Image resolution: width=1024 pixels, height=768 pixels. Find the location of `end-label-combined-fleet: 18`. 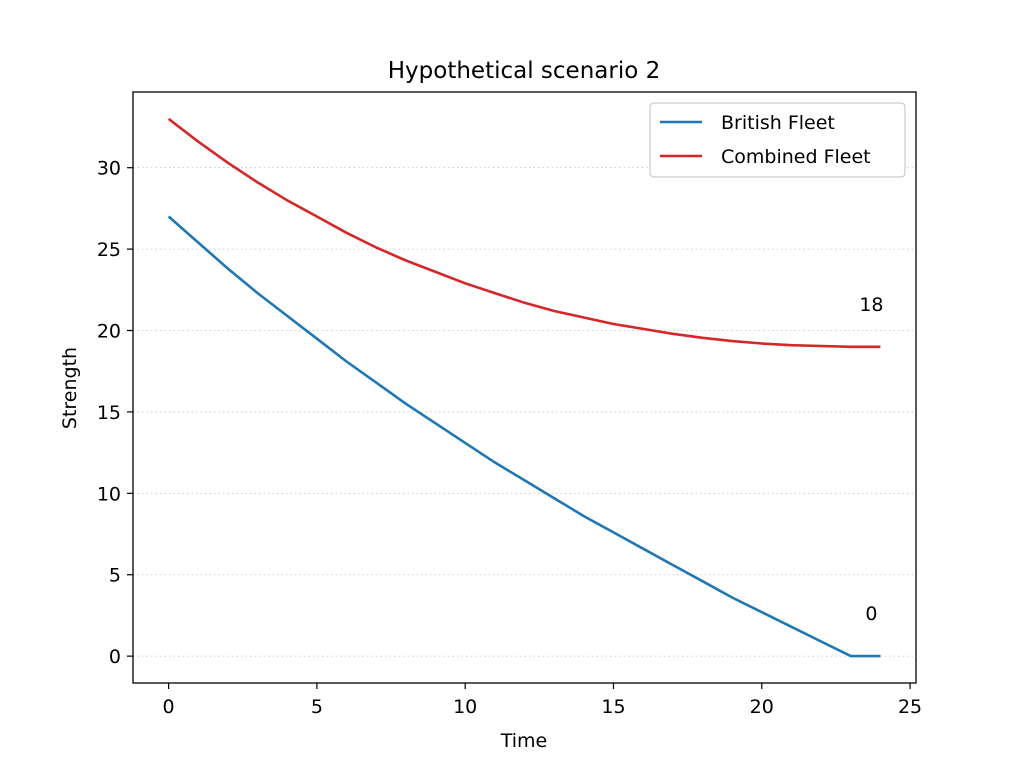

end-label-combined-fleet: 18 is located at coordinates (871, 305).